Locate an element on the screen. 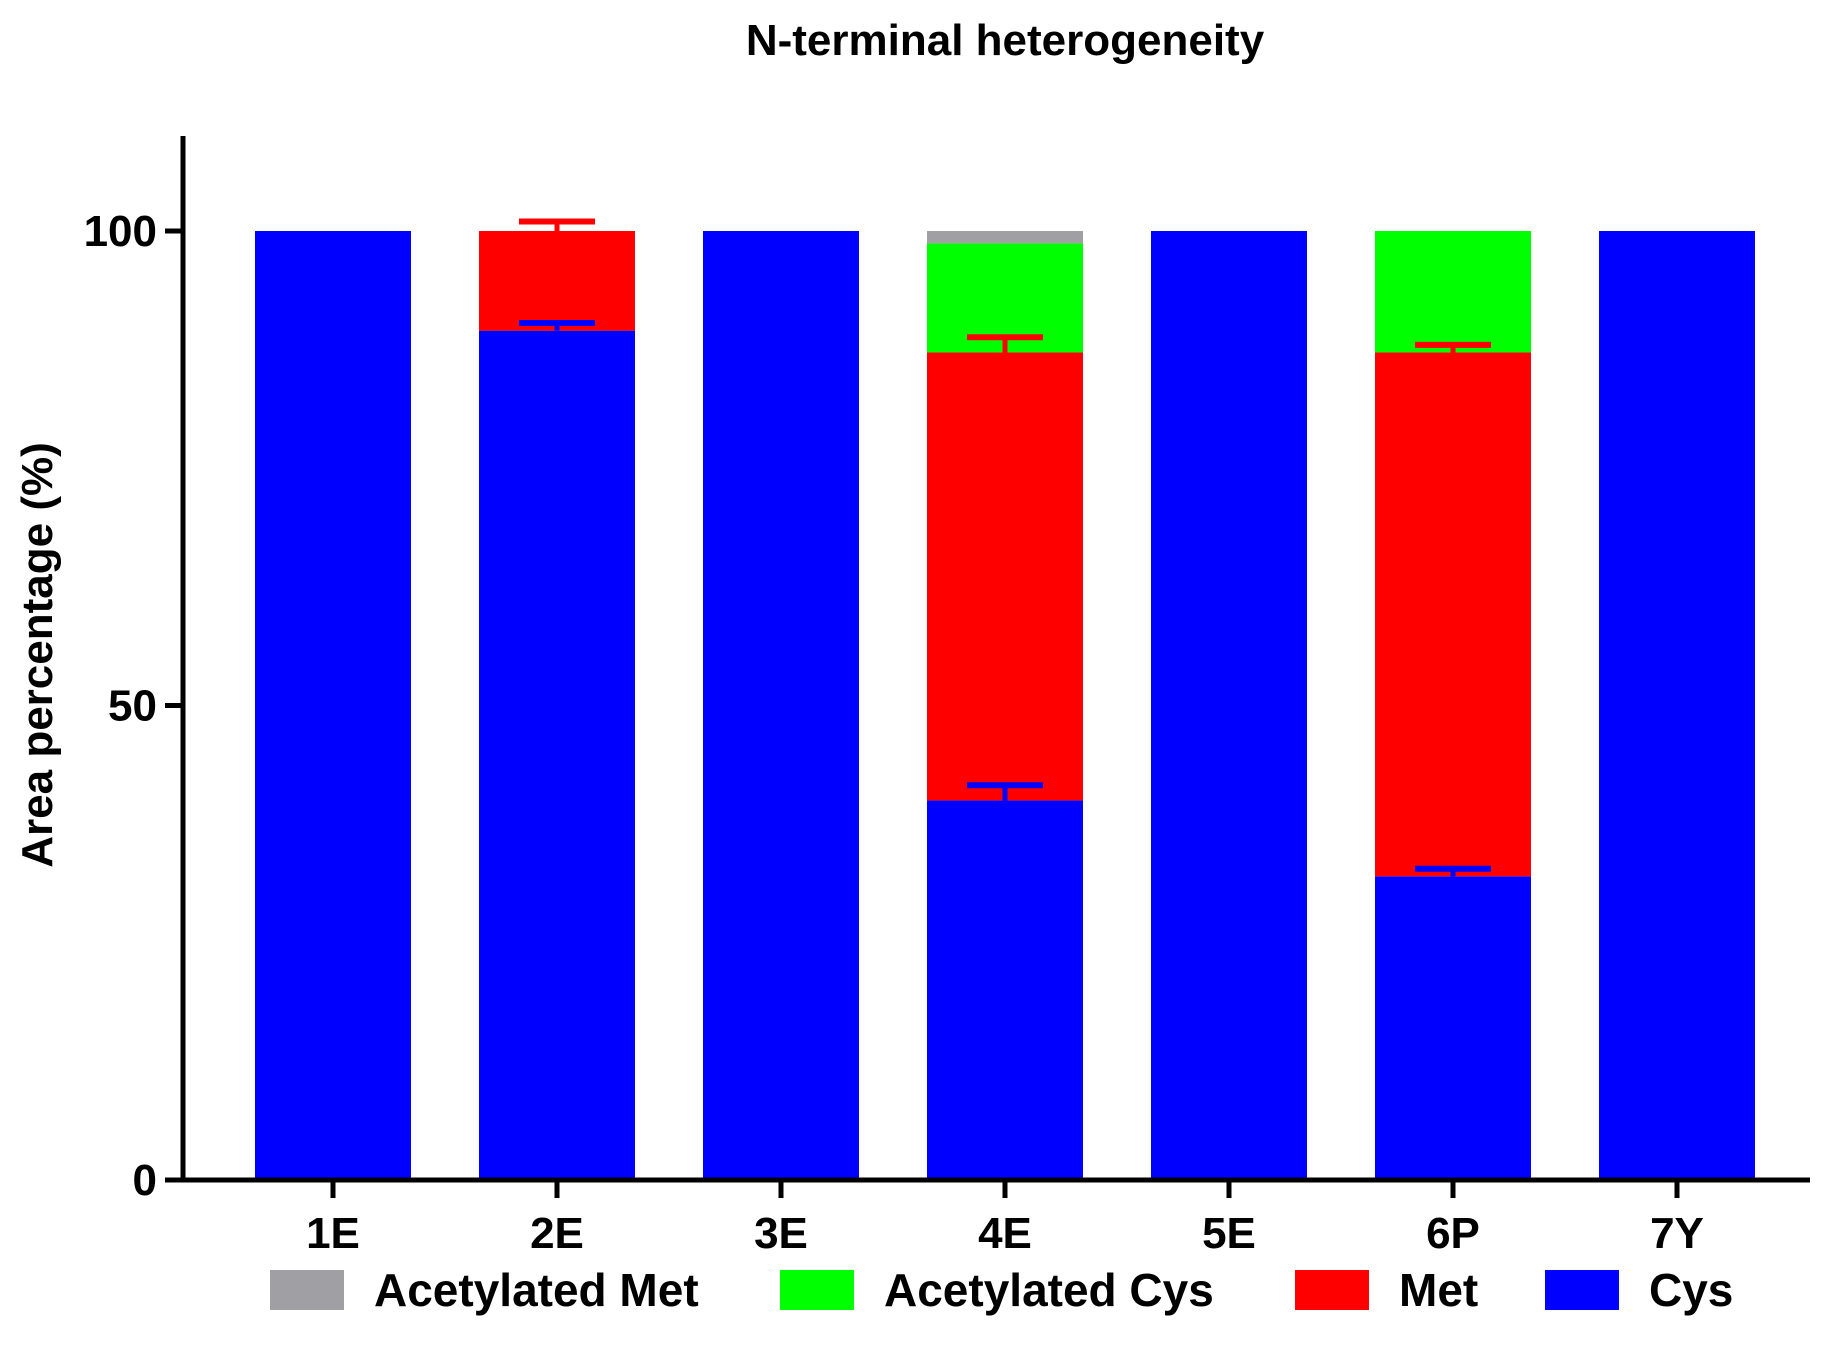 This screenshot has height=1346, width=1841. chart-title: N-terminal heterogeneity is located at coordinates (1005, 40).